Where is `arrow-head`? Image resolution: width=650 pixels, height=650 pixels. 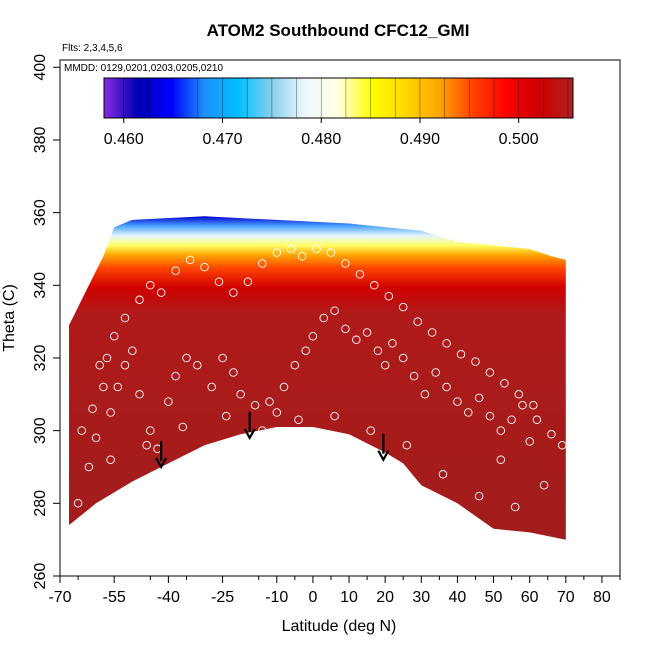 arrow-head is located at coordinates (249, 434).